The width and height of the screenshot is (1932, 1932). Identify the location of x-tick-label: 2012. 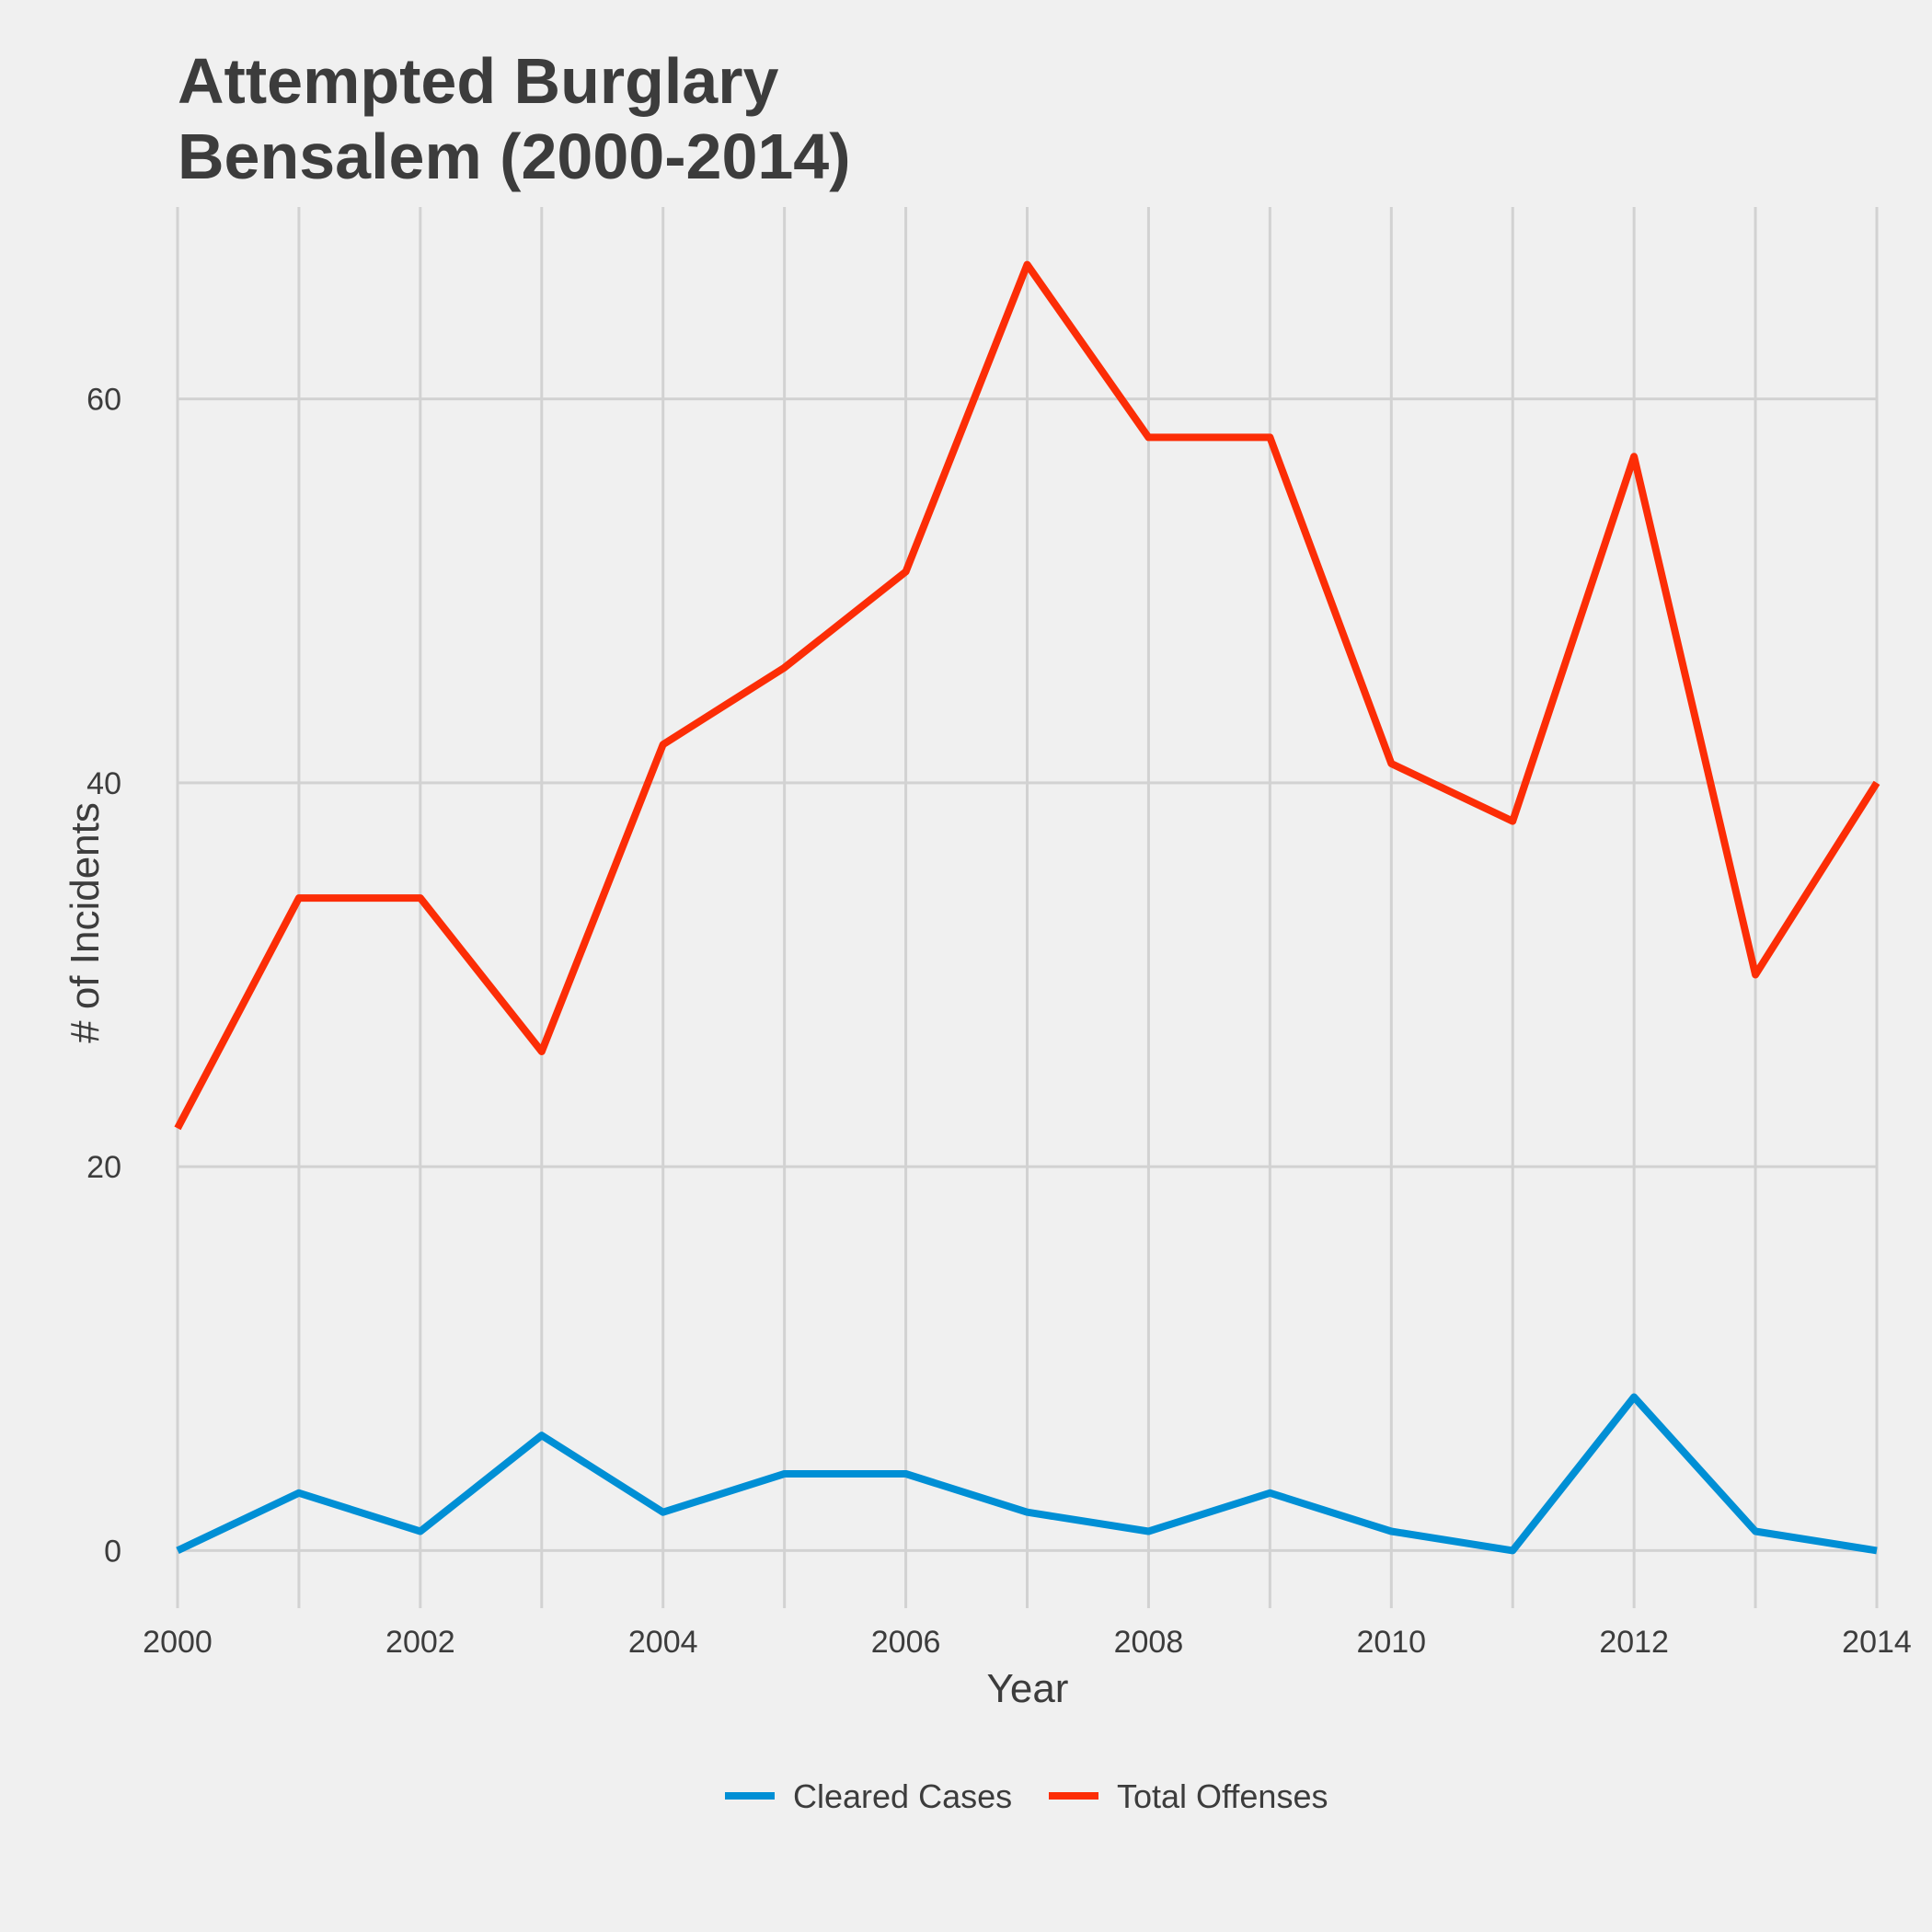
(1634, 1642).